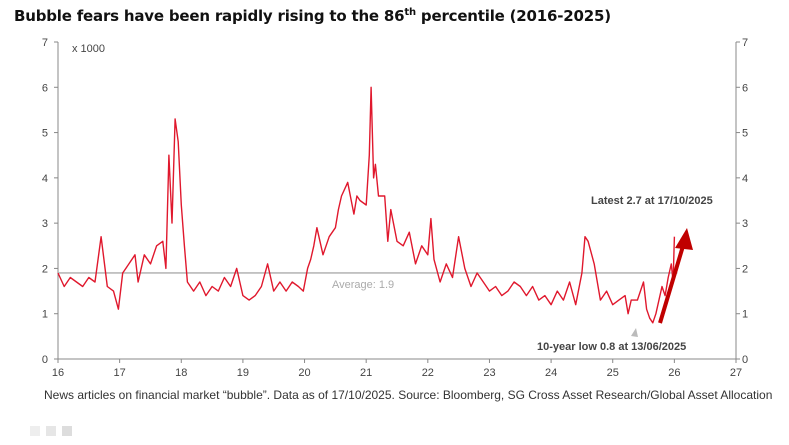  Describe the element at coordinates (45, 224) in the screenshot. I see `y-tick-label: 3` at that location.